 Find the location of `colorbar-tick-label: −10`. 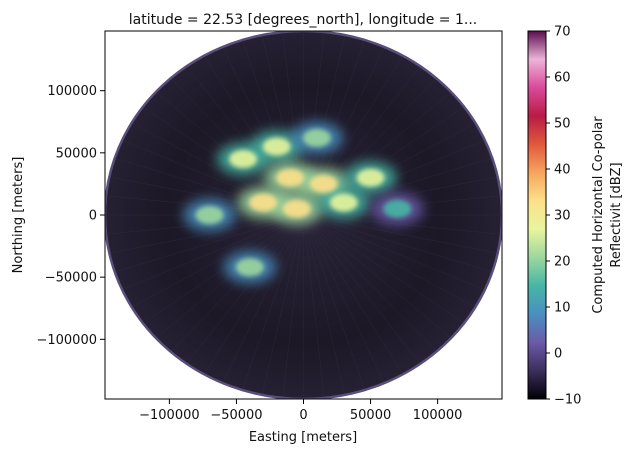

colorbar-tick-label: −10 is located at coordinates (567, 400).